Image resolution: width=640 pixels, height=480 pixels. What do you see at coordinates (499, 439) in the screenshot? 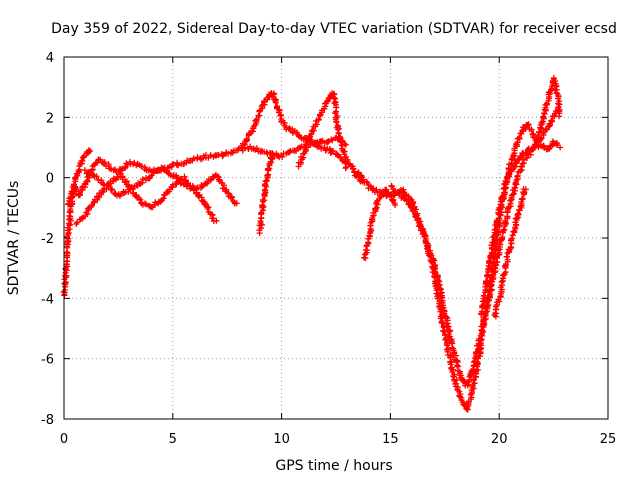
I see `x-tick-label: 20` at bounding box center [499, 439].